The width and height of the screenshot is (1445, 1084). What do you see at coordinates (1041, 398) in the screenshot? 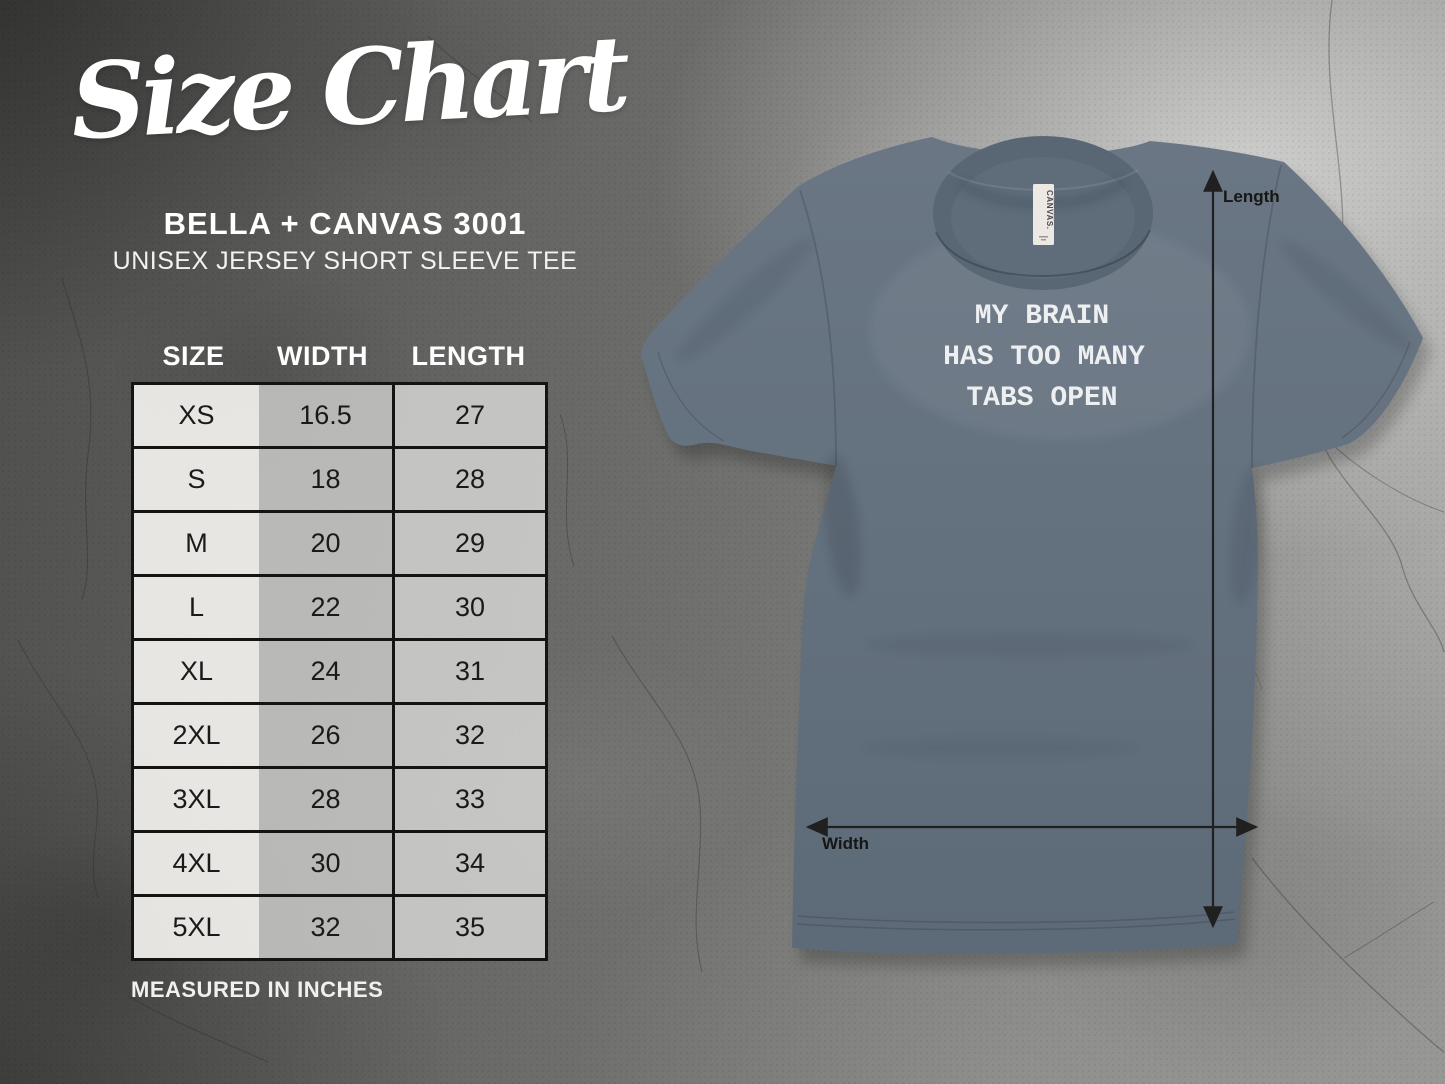
I see `design-line-3: TABS OPEN` at bounding box center [1041, 398].